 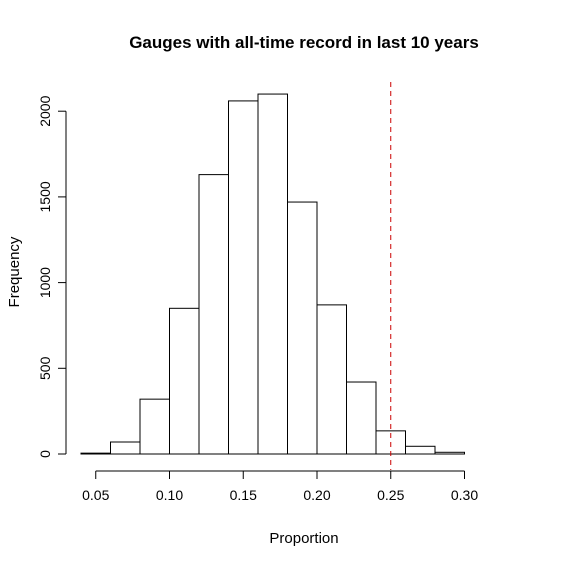 I want to click on x-axis: 0.05 0.10 0.15 0.20 0.25 0.30, so click(x=280, y=486).